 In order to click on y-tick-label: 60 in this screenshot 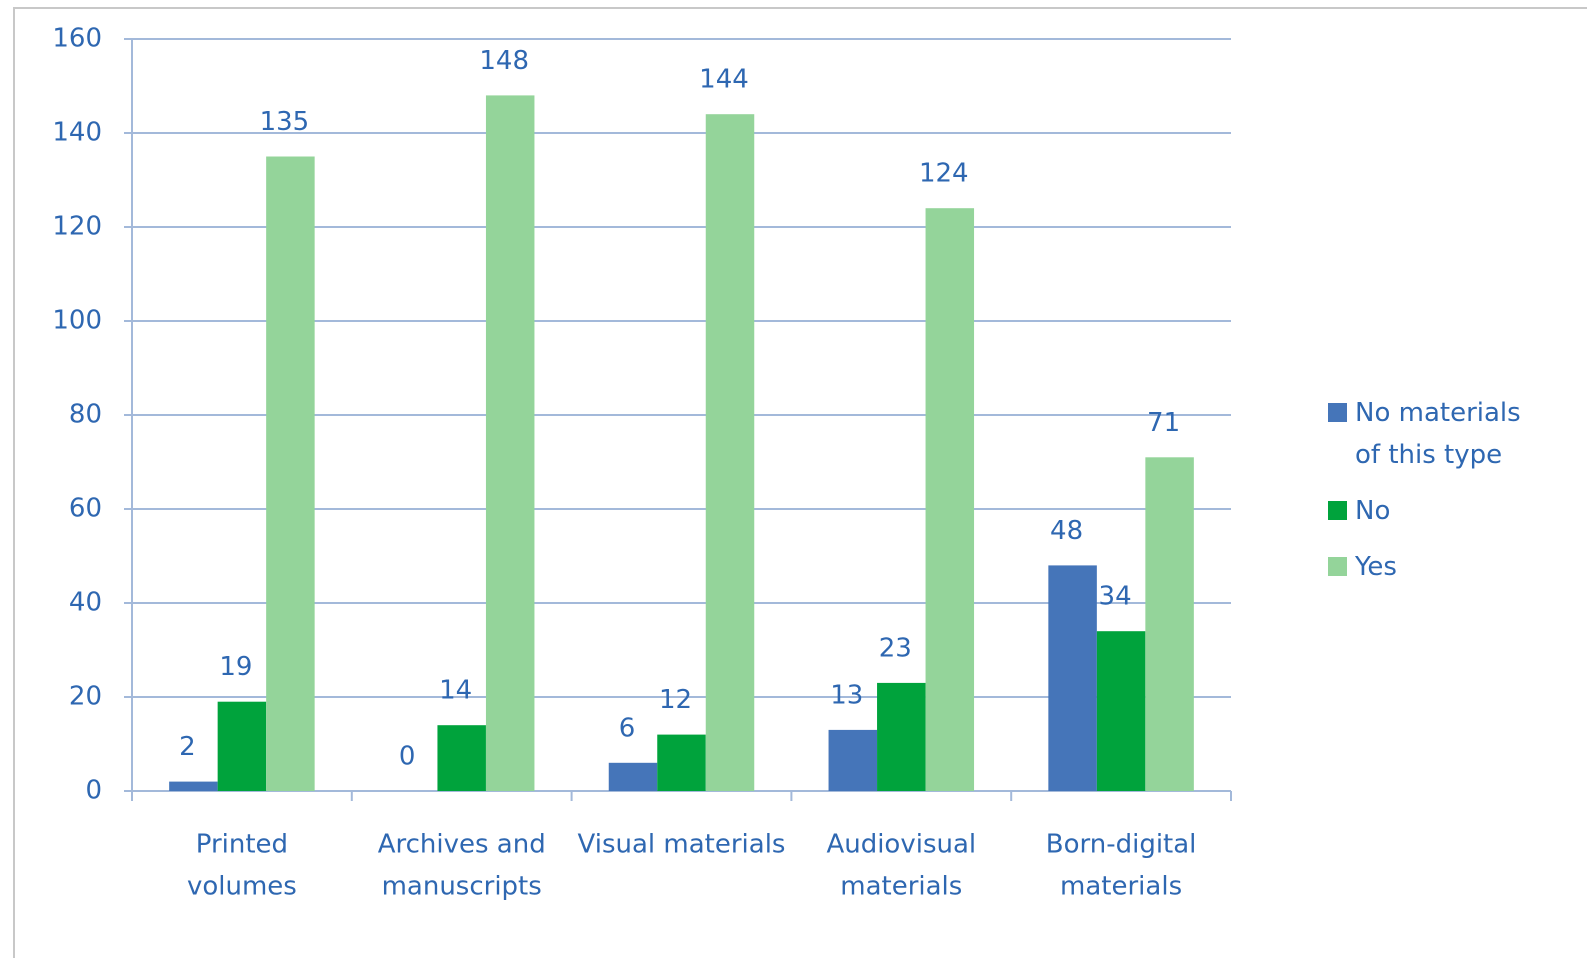, I will do `click(85, 509)`.